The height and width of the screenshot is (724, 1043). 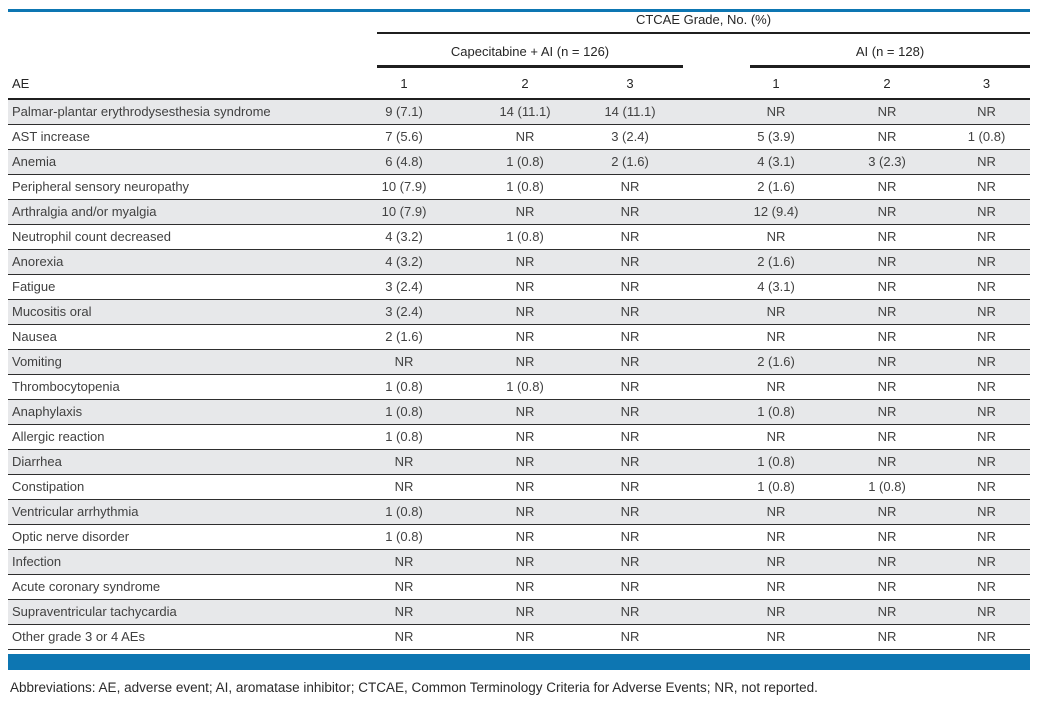 What do you see at coordinates (91, 236) in the screenshot?
I see `ae-label: Neutrophil count decreased` at bounding box center [91, 236].